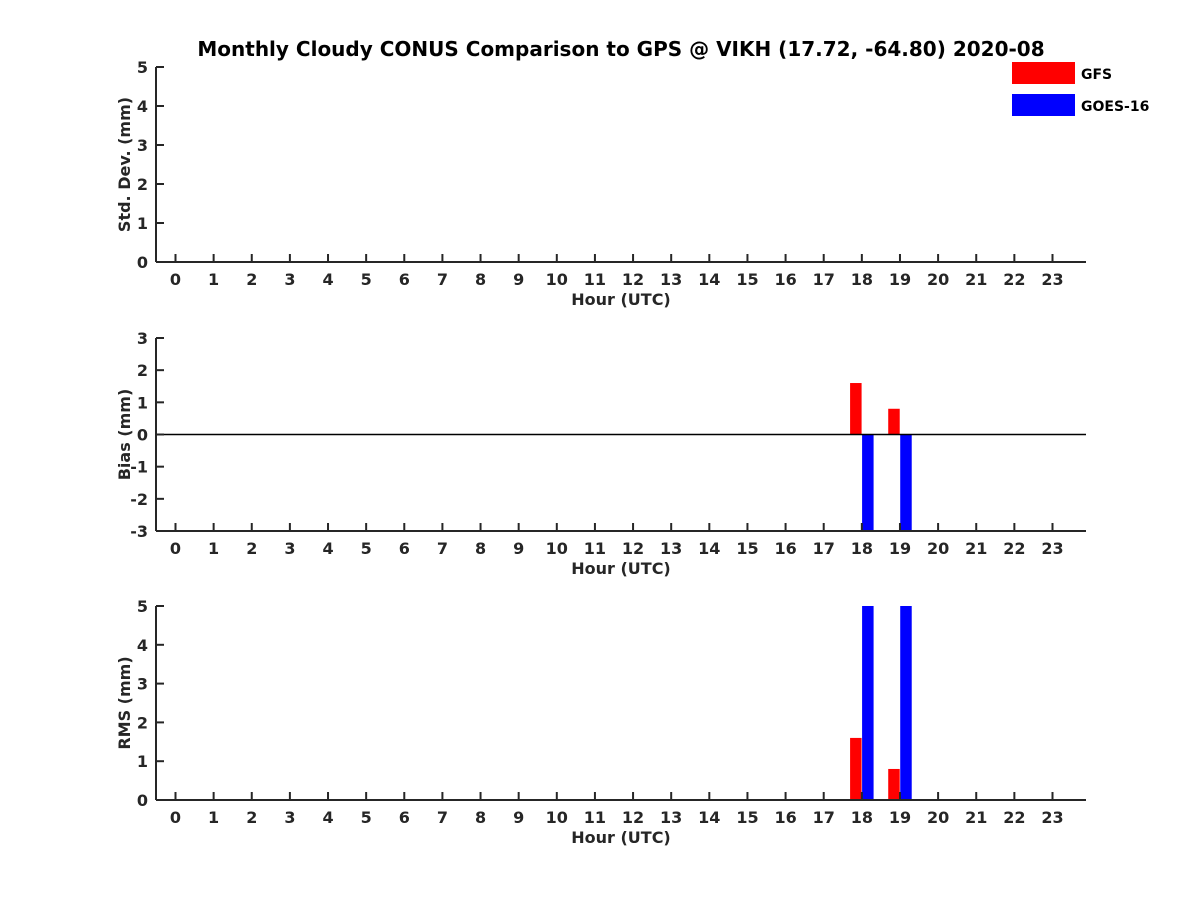 Image resolution: width=1200 pixels, height=900 pixels. Describe the element at coordinates (142, 67) in the screenshot. I see `y-tick-label: 5` at that location.